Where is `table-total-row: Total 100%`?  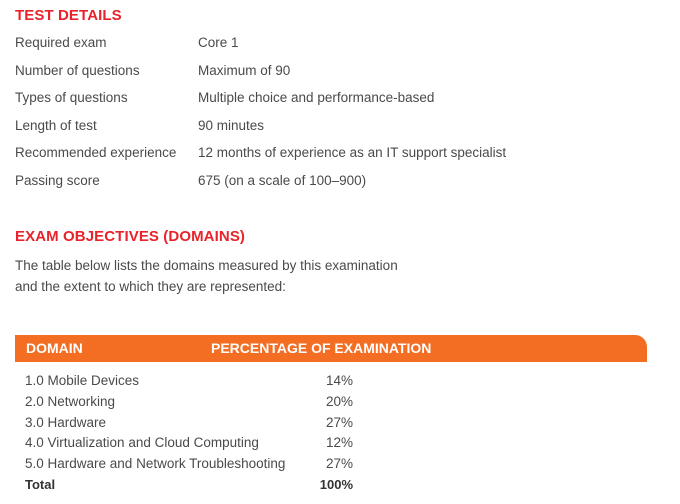 table-total-row: Total 100% is located at coordinates (195, 487).